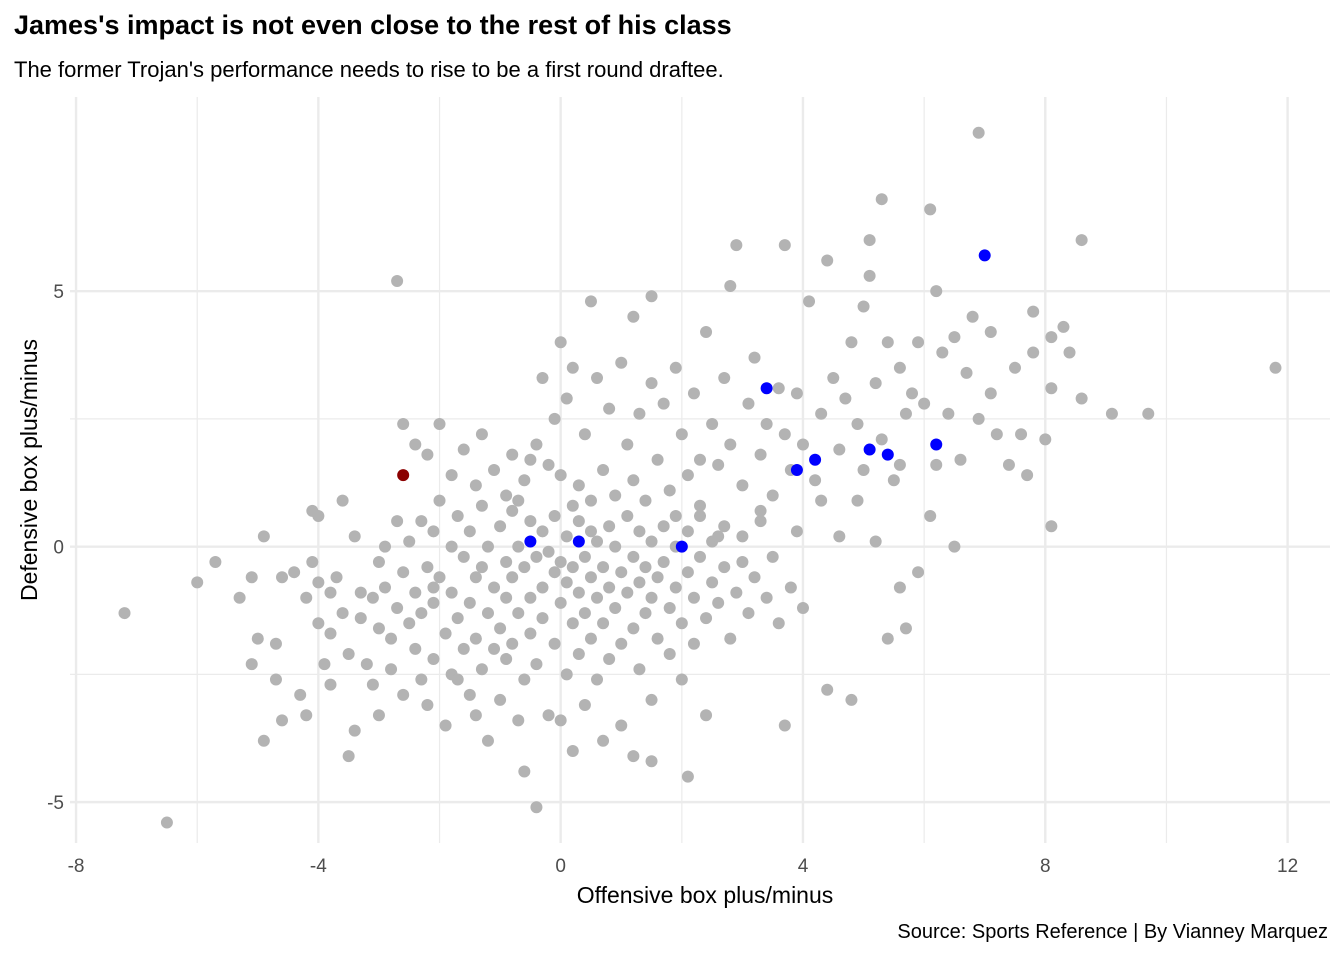 The width and height of the screenshot is (1344, 960). Describe the element at coordinates (1287, 866) in the screenshot. I see `x-tick-label: 12` at that location.